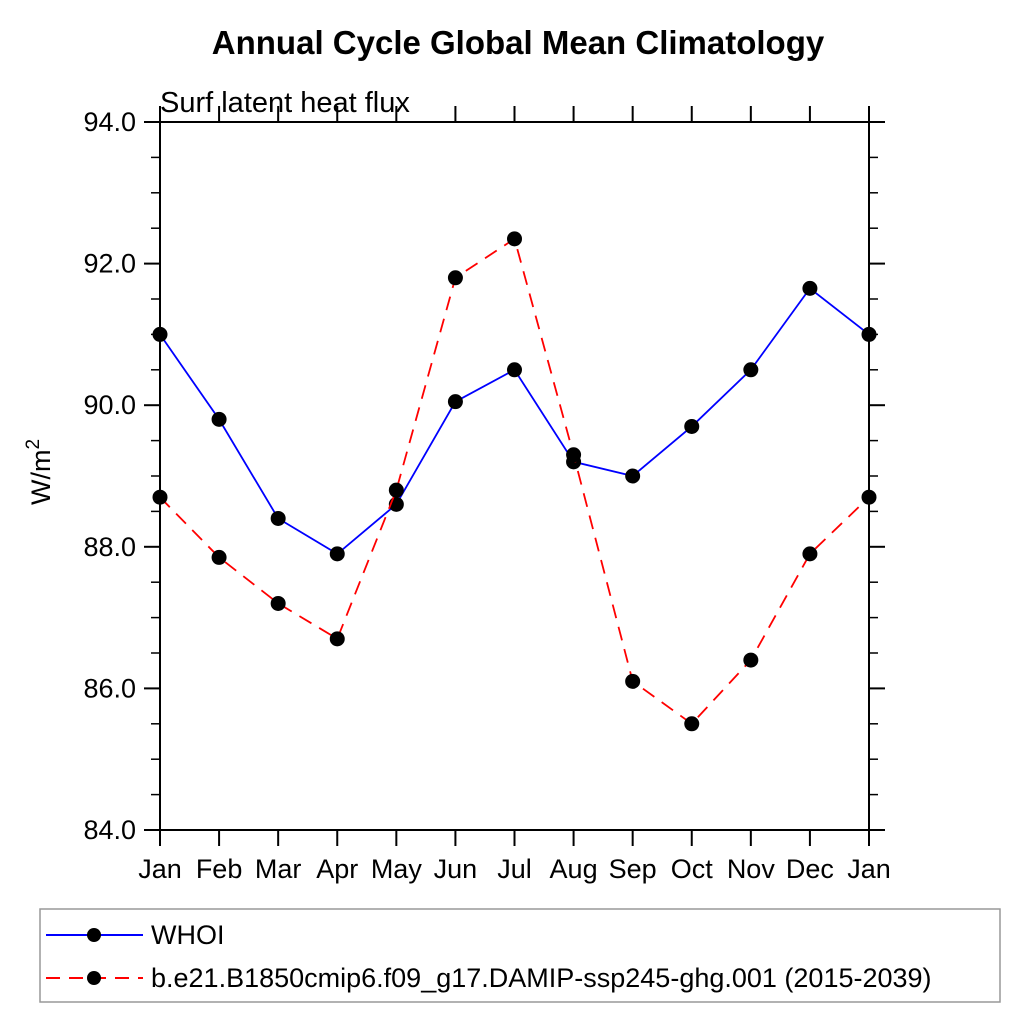 Image resolution: width=1024 pixels, height=1024 pixels. What do you see at coordinates (94, 978) in the screenshot?
I see `legend-marker-model` at bounding box center [94, 978].